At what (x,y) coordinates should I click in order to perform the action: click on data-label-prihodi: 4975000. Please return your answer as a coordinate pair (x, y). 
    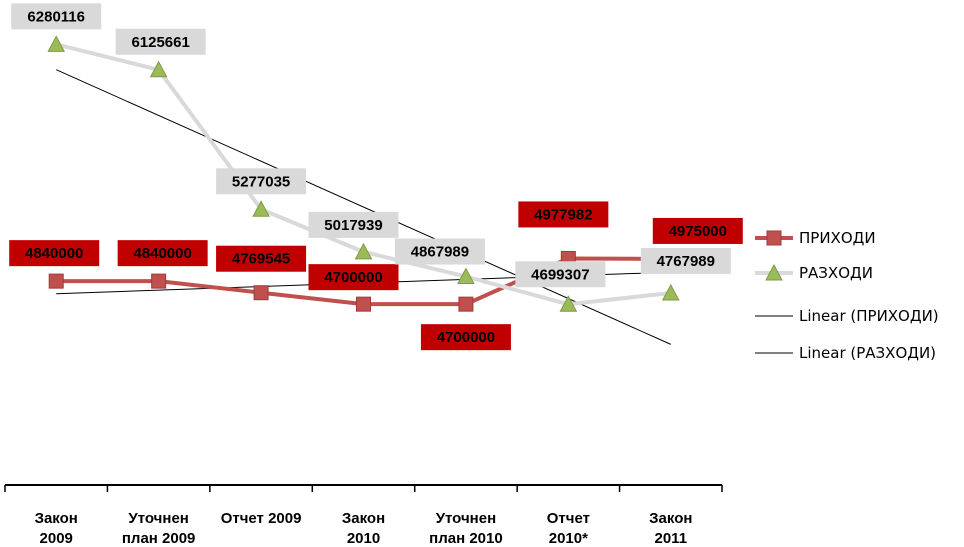
    Looking at the image, I should click on (697, 230).